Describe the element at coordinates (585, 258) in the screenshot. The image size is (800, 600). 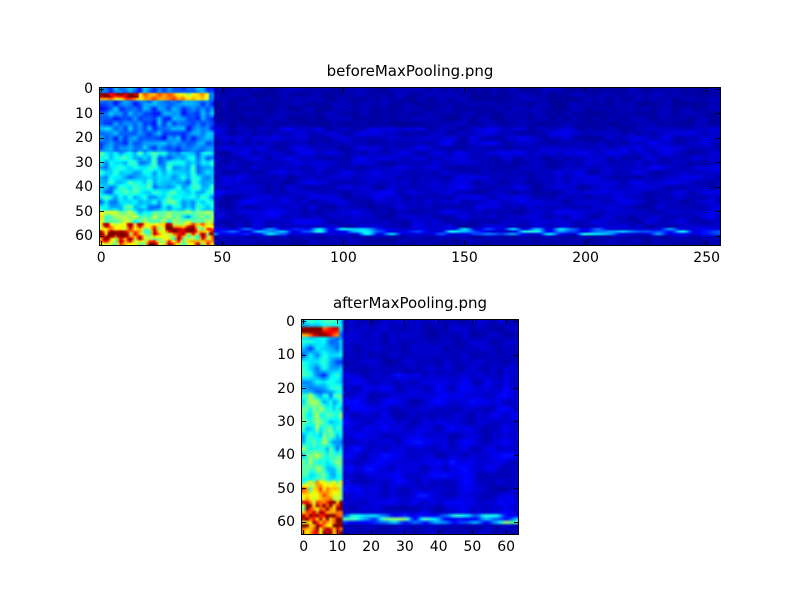
I see `x-tick-label: 200` at that location.